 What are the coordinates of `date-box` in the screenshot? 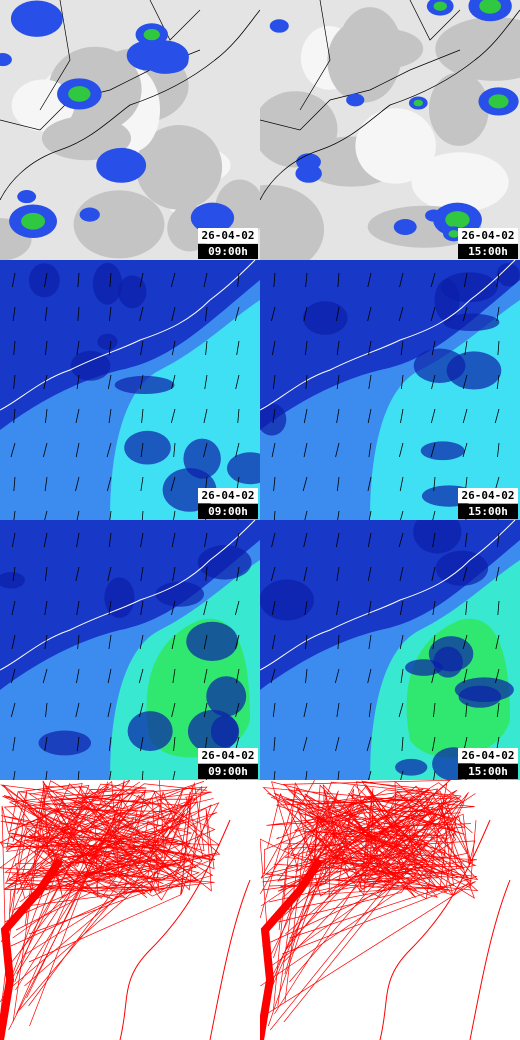 It's located at (228, 235).